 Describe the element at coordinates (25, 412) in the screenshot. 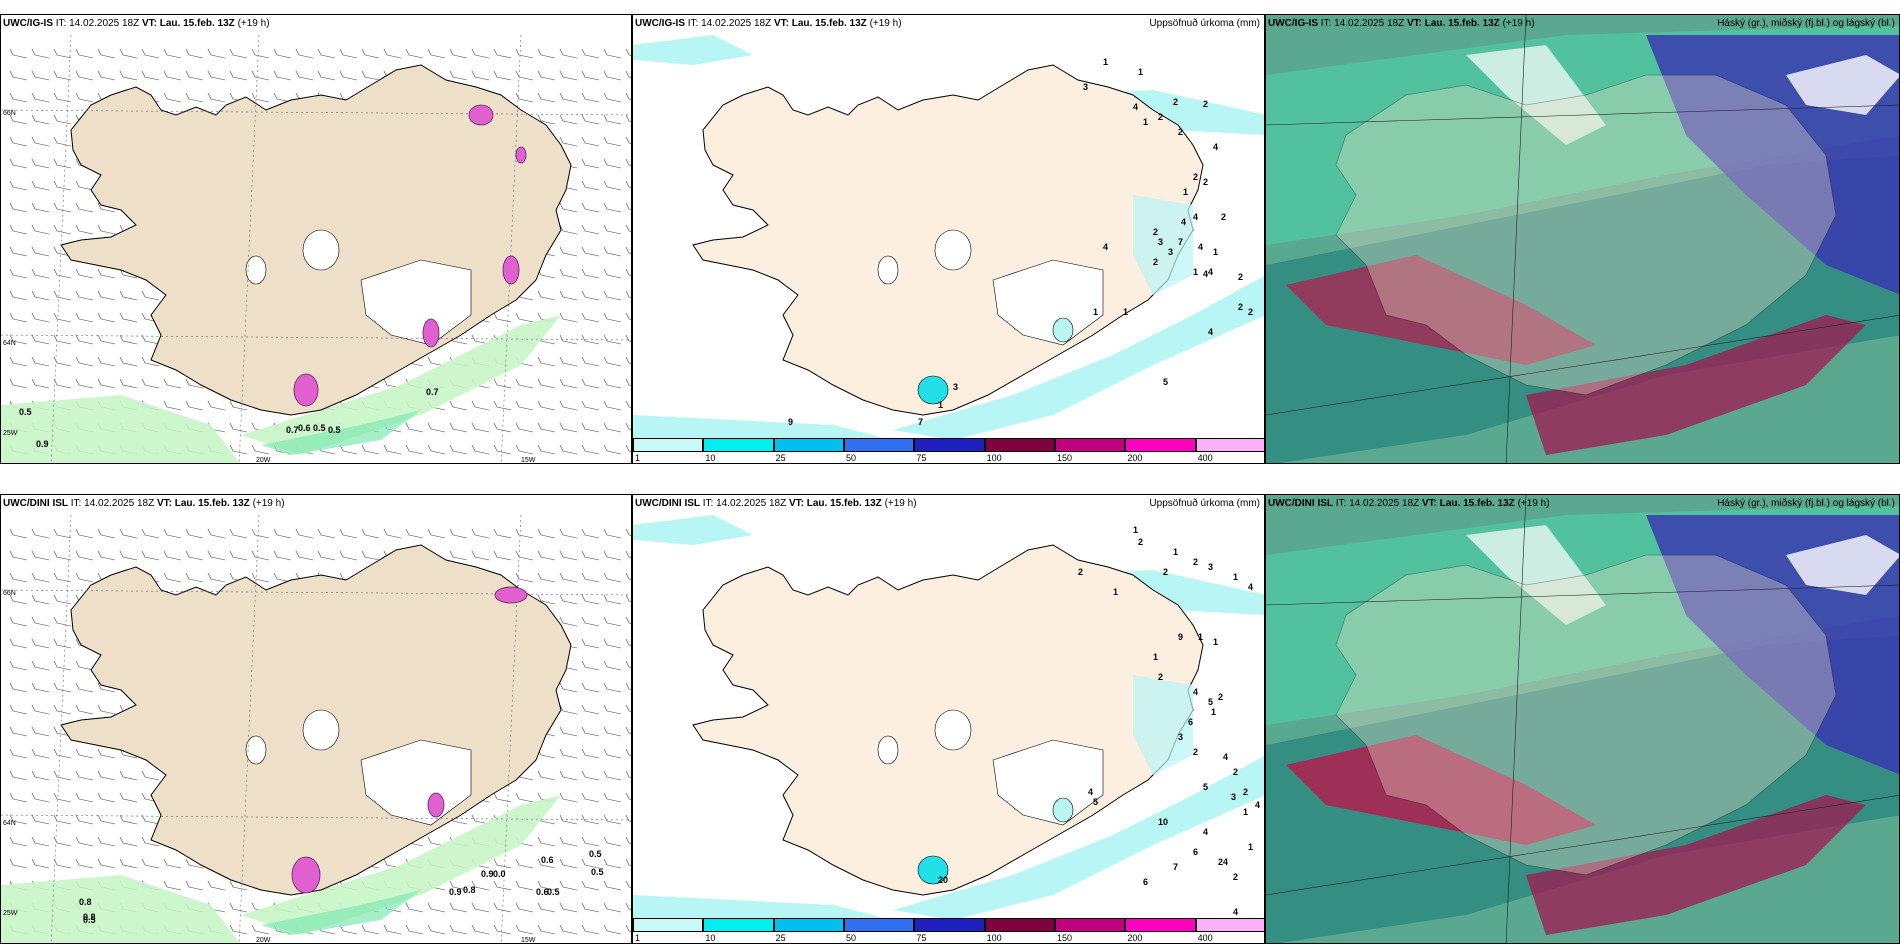

I see `value-label: 0.5` at that location.